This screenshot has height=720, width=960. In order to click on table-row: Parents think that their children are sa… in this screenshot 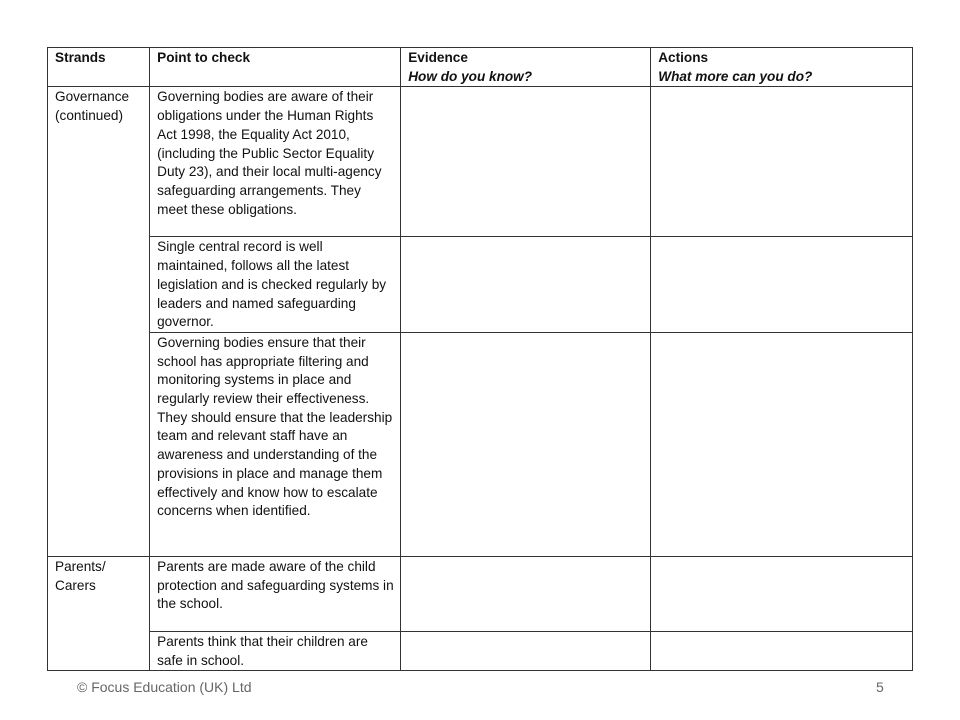, I will do `click(480, 651)`.